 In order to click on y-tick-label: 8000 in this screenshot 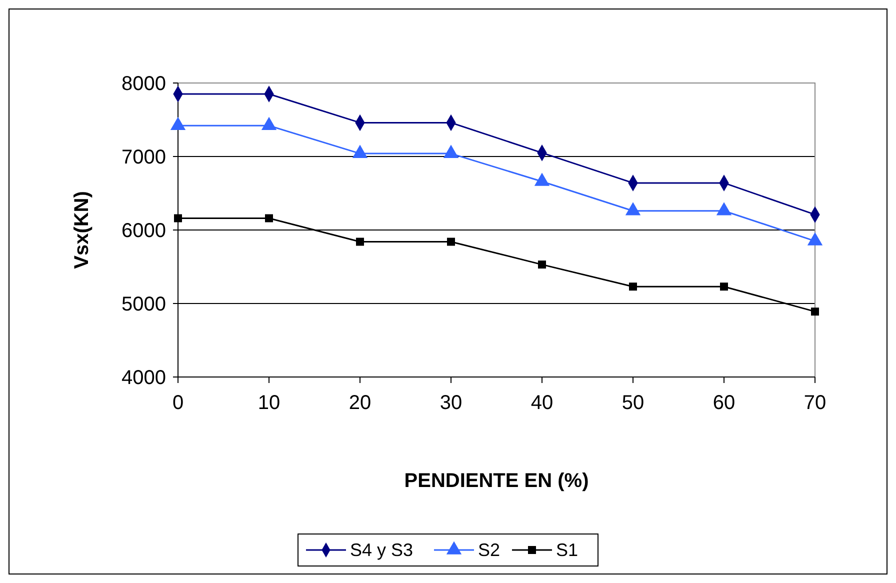, I will do `click(144, 84)`.